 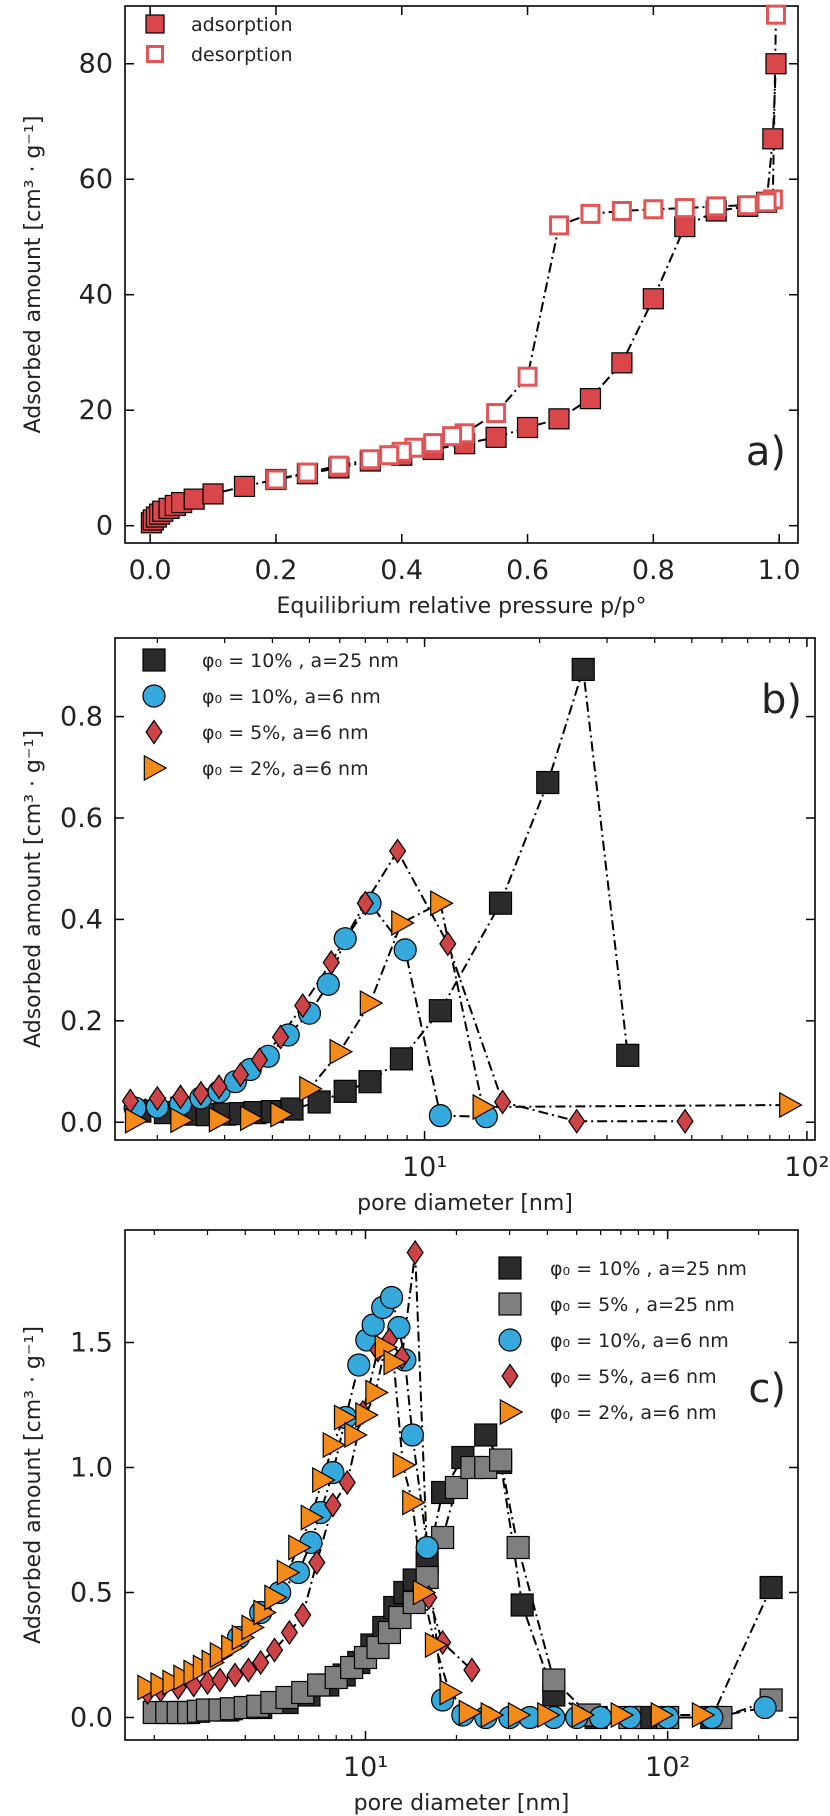 I want to click on legend: adsorption desorption, so click(x=219, y=40).